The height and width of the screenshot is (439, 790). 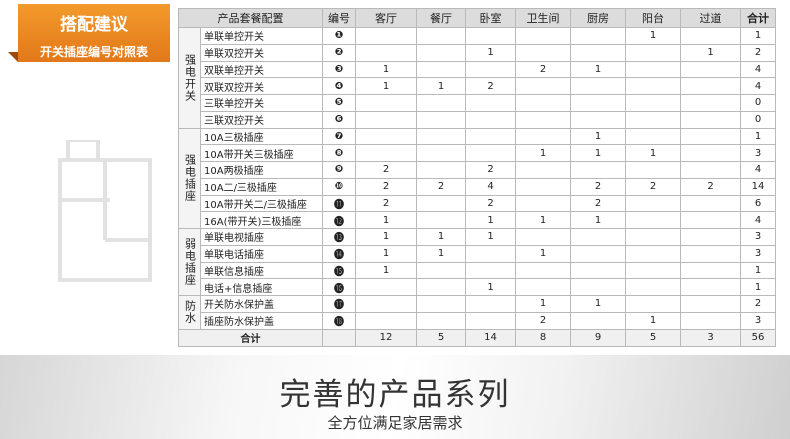 I want to click on item-name: 单联单控开关, so click(x=261, y=36).